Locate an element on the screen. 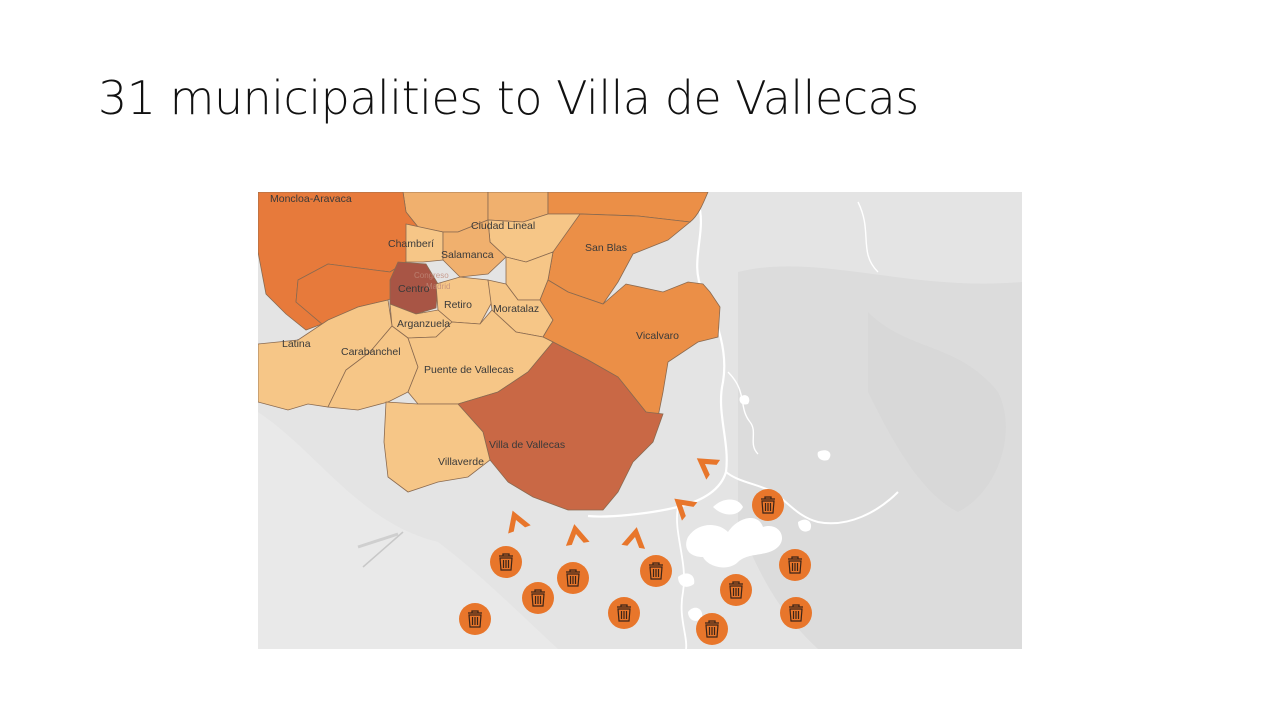  municipality-markers is located at coordinates (635, 567).